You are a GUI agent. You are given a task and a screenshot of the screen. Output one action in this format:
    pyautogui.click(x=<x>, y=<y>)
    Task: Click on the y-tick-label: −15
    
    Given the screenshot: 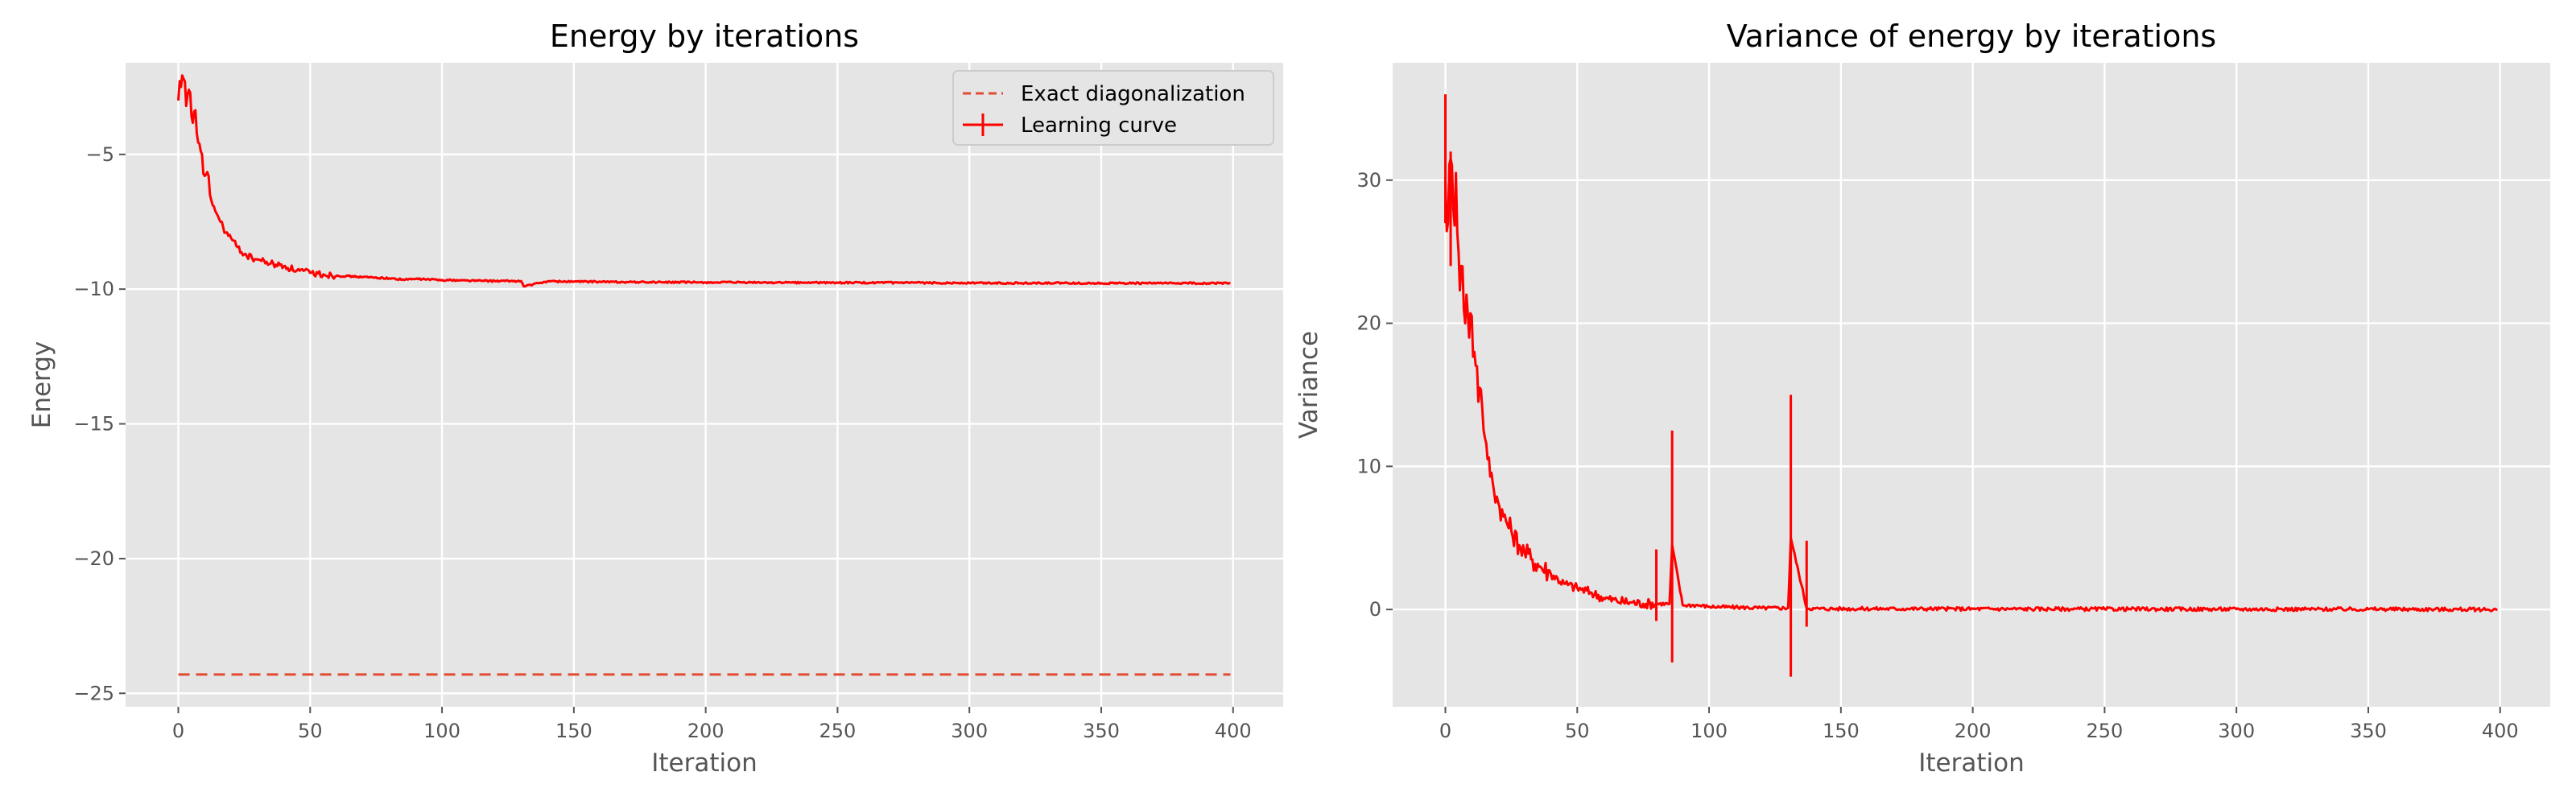 What is the action you would take?
    pyautogui.click(x=93, y=424)
    